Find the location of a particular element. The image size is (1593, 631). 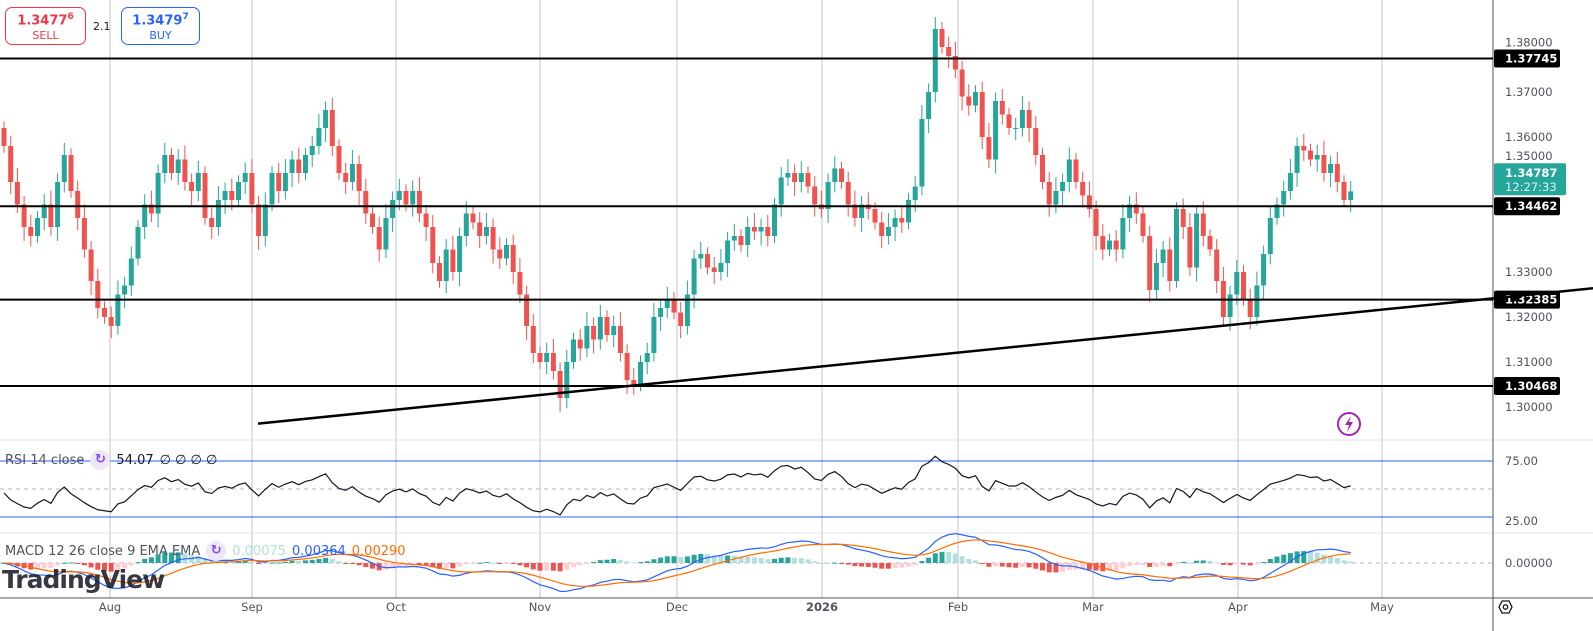

sell-pip: 6 is located at coordinates (70, 17).